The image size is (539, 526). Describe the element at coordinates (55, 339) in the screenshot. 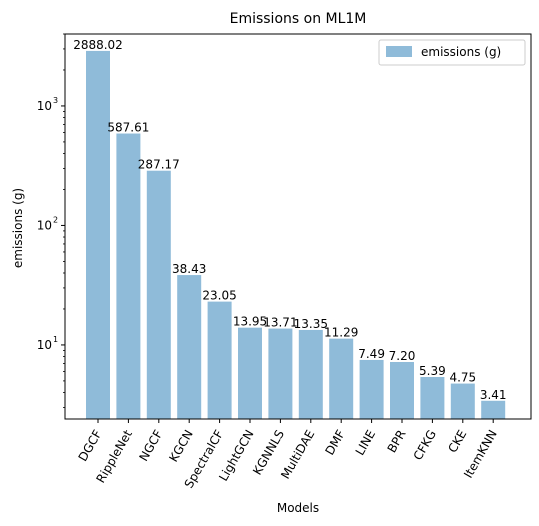

I see `y-tick-label-exponent: 1` at that location.